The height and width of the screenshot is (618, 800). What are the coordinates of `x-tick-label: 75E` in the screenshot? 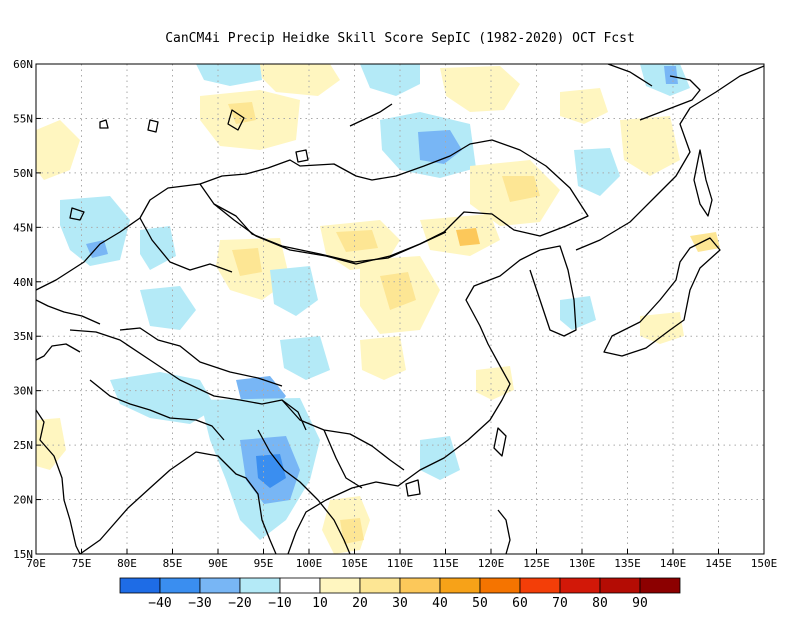 It's located at (82, 563).